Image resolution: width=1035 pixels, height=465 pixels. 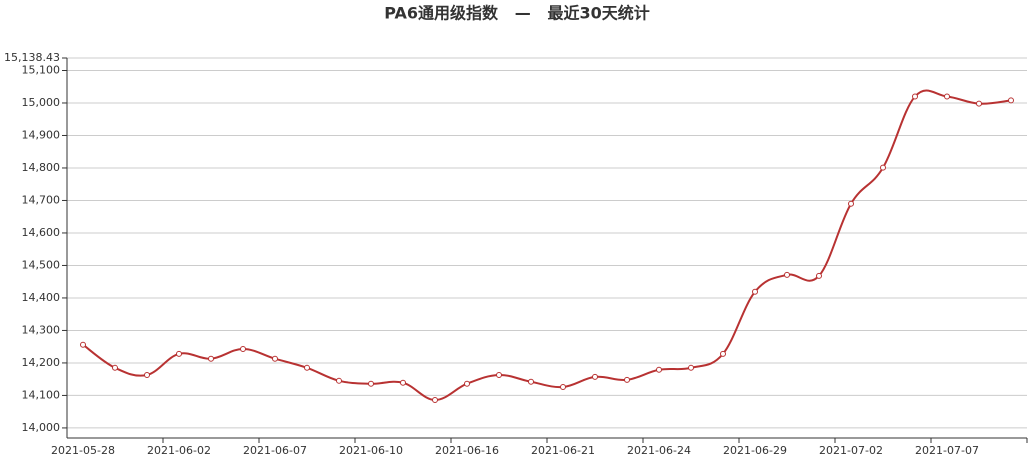 What do you see at coordinates (41, 102) in the screenshot?
I see `y-tick-label: 15,000` at bounding box center [41, 102].